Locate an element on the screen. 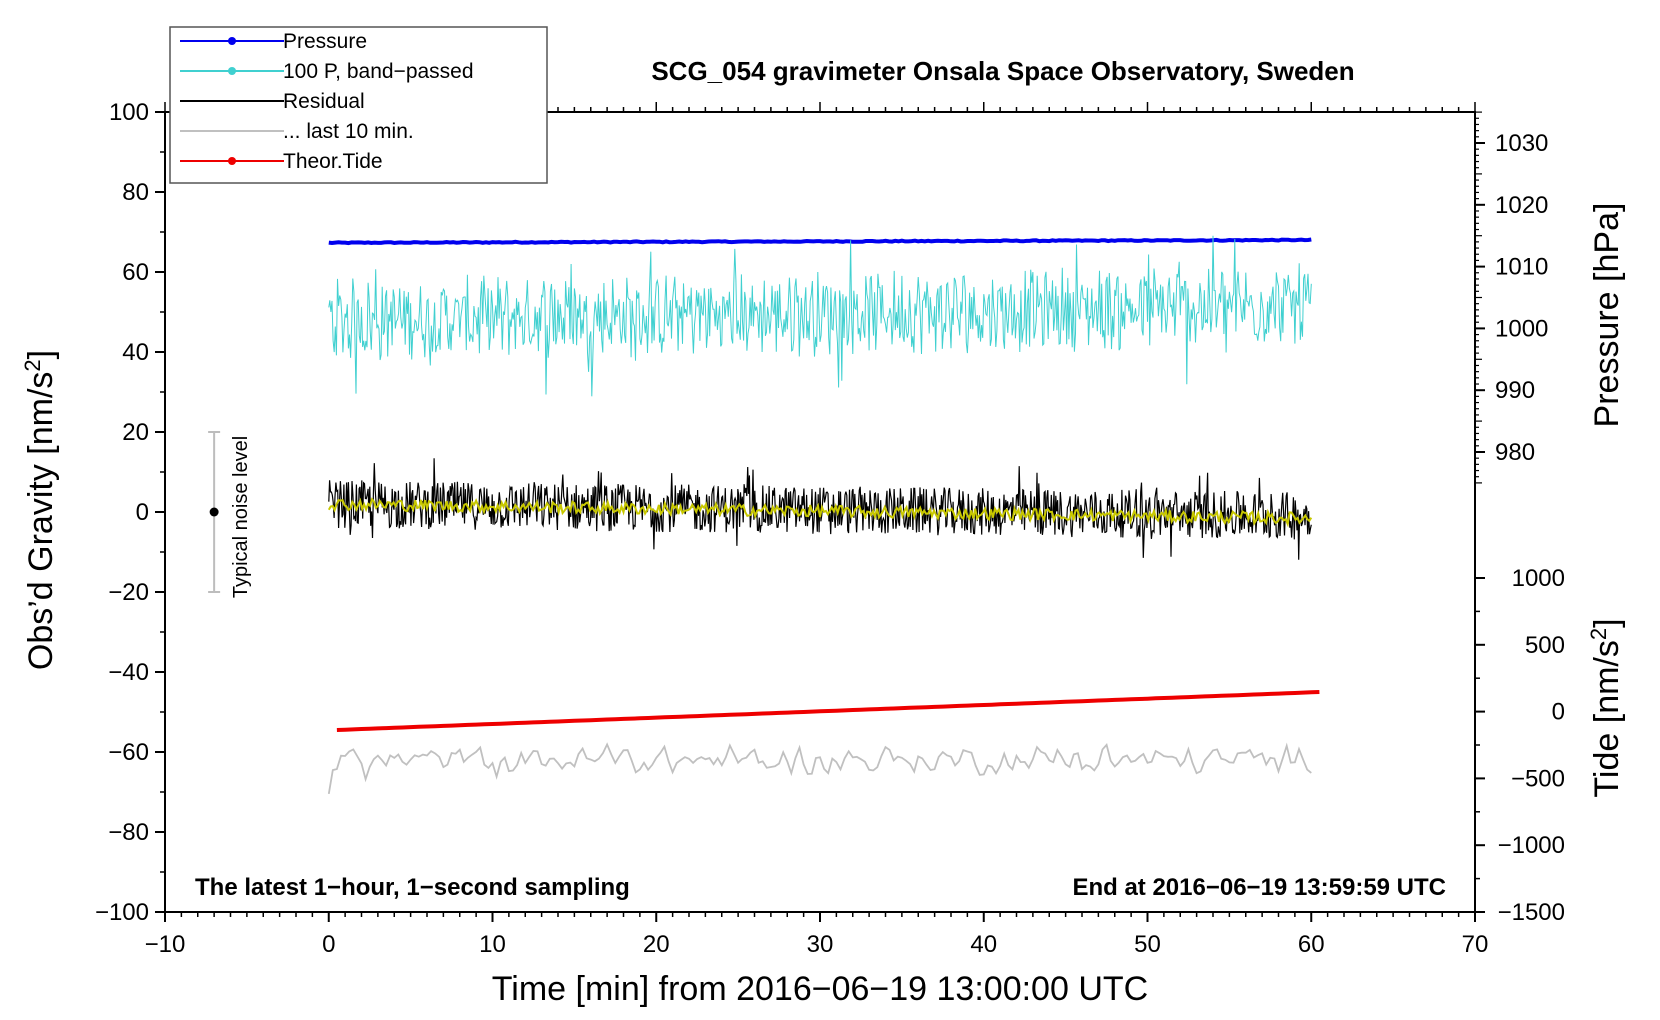 This screenshot has height=1020, width=1660. series-theor-tide is located at coordinates (828, 711).